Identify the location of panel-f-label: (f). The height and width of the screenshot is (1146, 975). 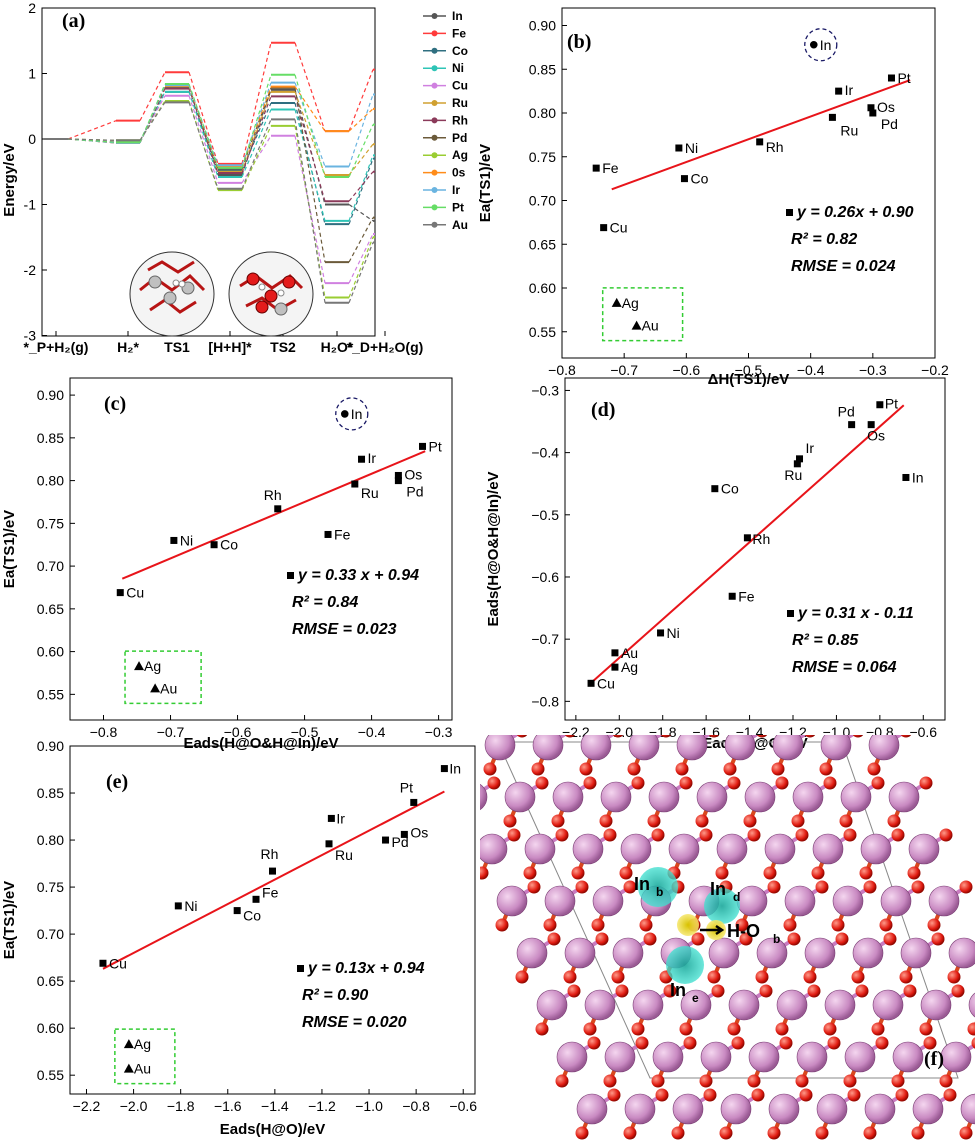
(934, 1059).